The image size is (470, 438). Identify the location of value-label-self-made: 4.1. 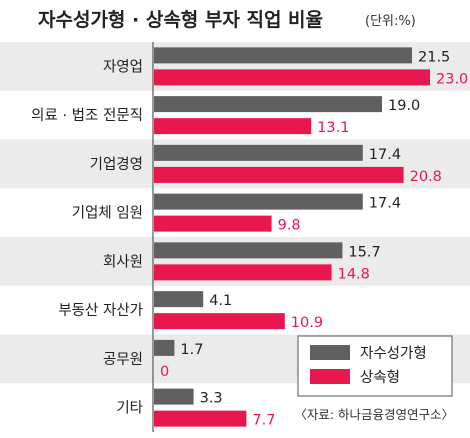
(220, 301).